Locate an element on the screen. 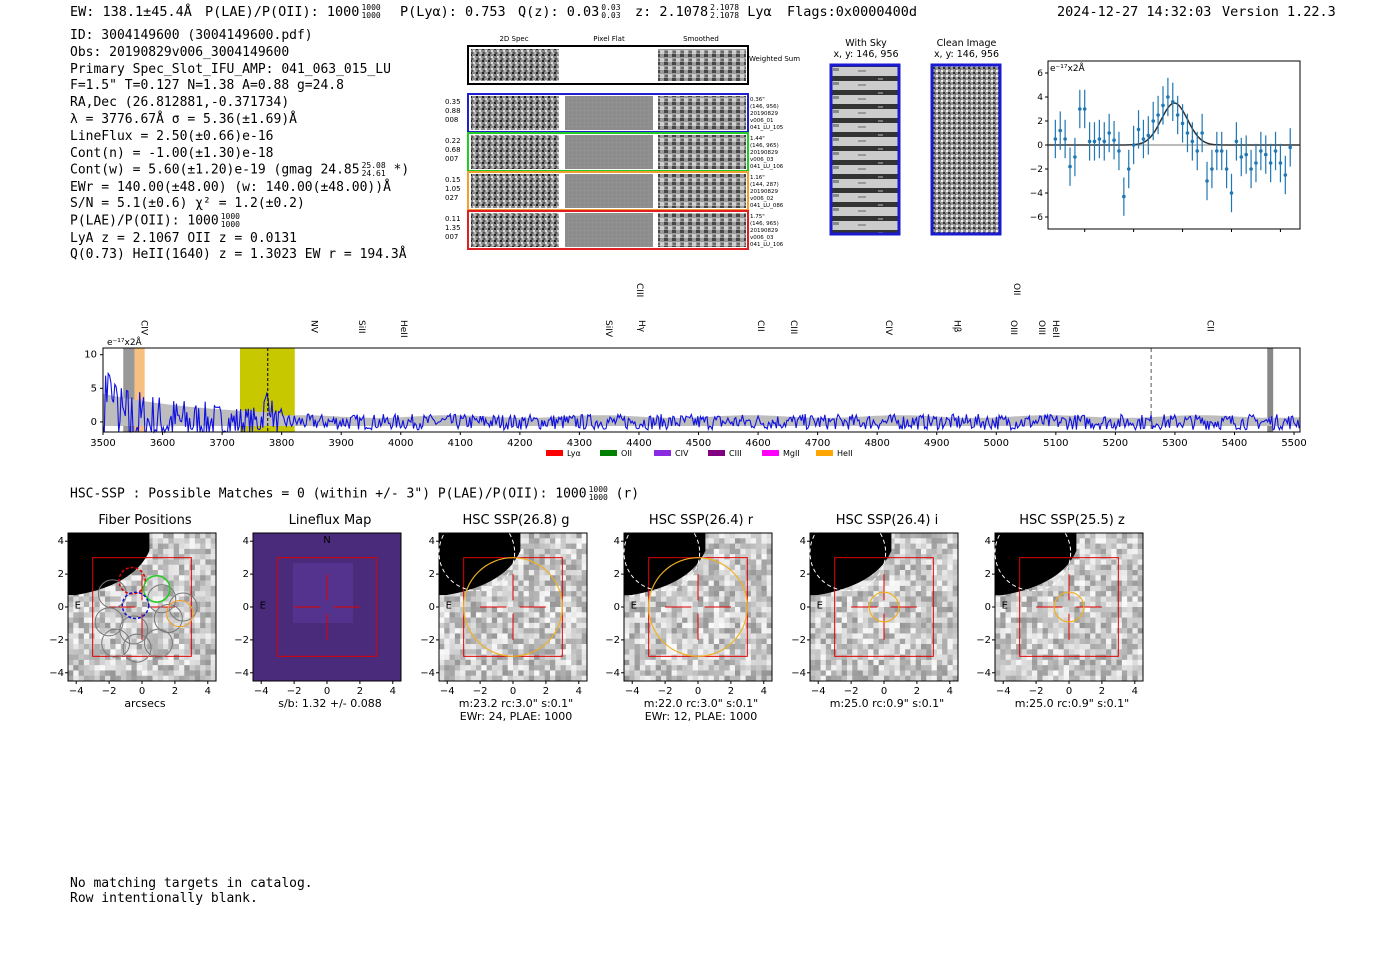 This screenshot has height=953, width=1400. north-label: N is located at coordinates (326, 540).